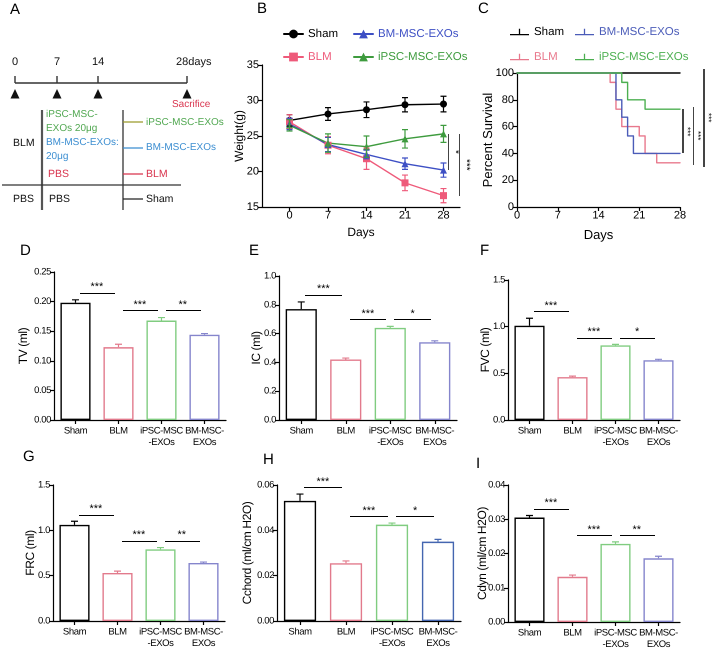  I want to click on y-tick-label: 0.2, so click(270, 391).